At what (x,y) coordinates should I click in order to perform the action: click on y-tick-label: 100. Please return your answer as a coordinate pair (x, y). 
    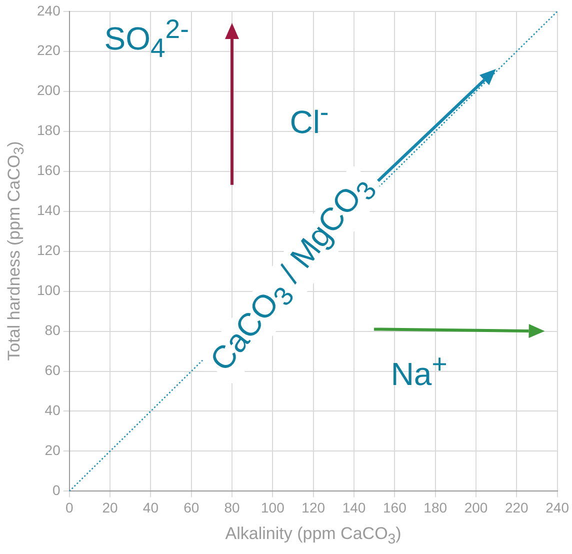
    Looking at the image, I should click on (49, 290).